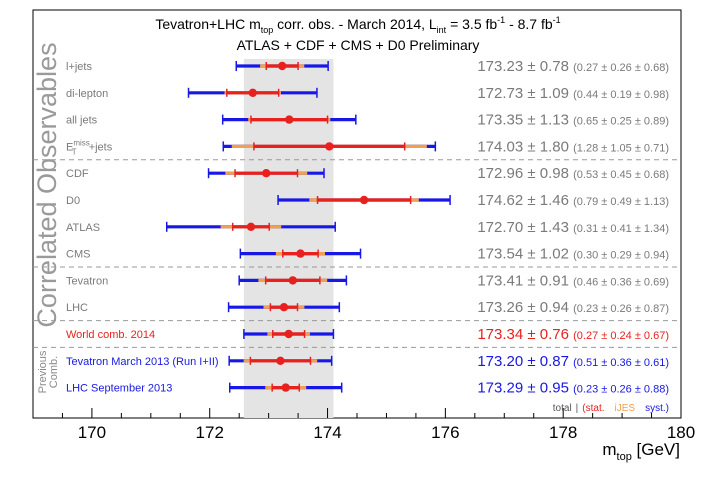 Image resolution: width=713 pixels, height=491 pixels. I want to click on row-value-text: 174.62 ± 1.46 (0.79 ± 0.49 ± 1.13), so click(573, 200).